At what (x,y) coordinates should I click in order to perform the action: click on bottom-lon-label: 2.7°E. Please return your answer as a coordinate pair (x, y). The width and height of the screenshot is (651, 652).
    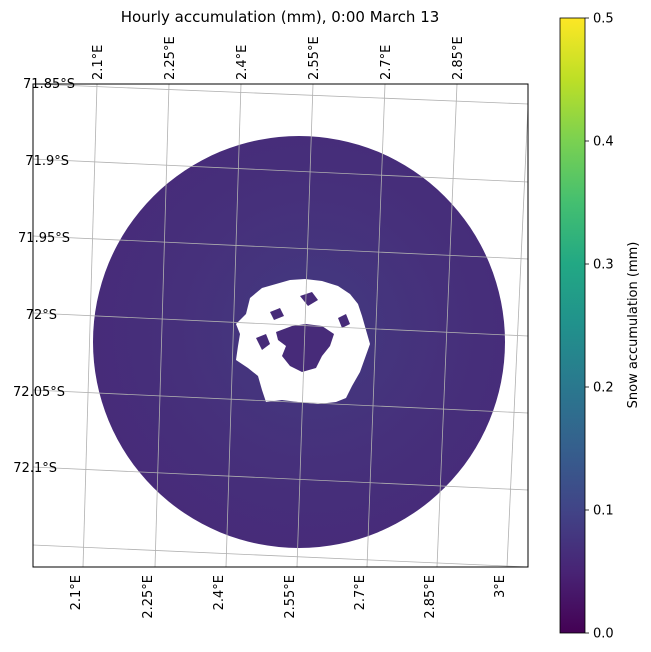
    Looking at the image, I should click on (360, 592).